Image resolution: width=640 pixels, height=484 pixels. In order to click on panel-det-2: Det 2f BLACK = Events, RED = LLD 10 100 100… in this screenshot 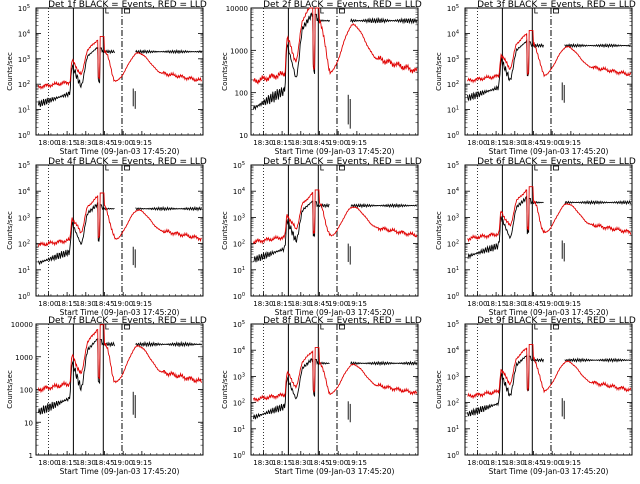, I will do `click(321, 78)`.